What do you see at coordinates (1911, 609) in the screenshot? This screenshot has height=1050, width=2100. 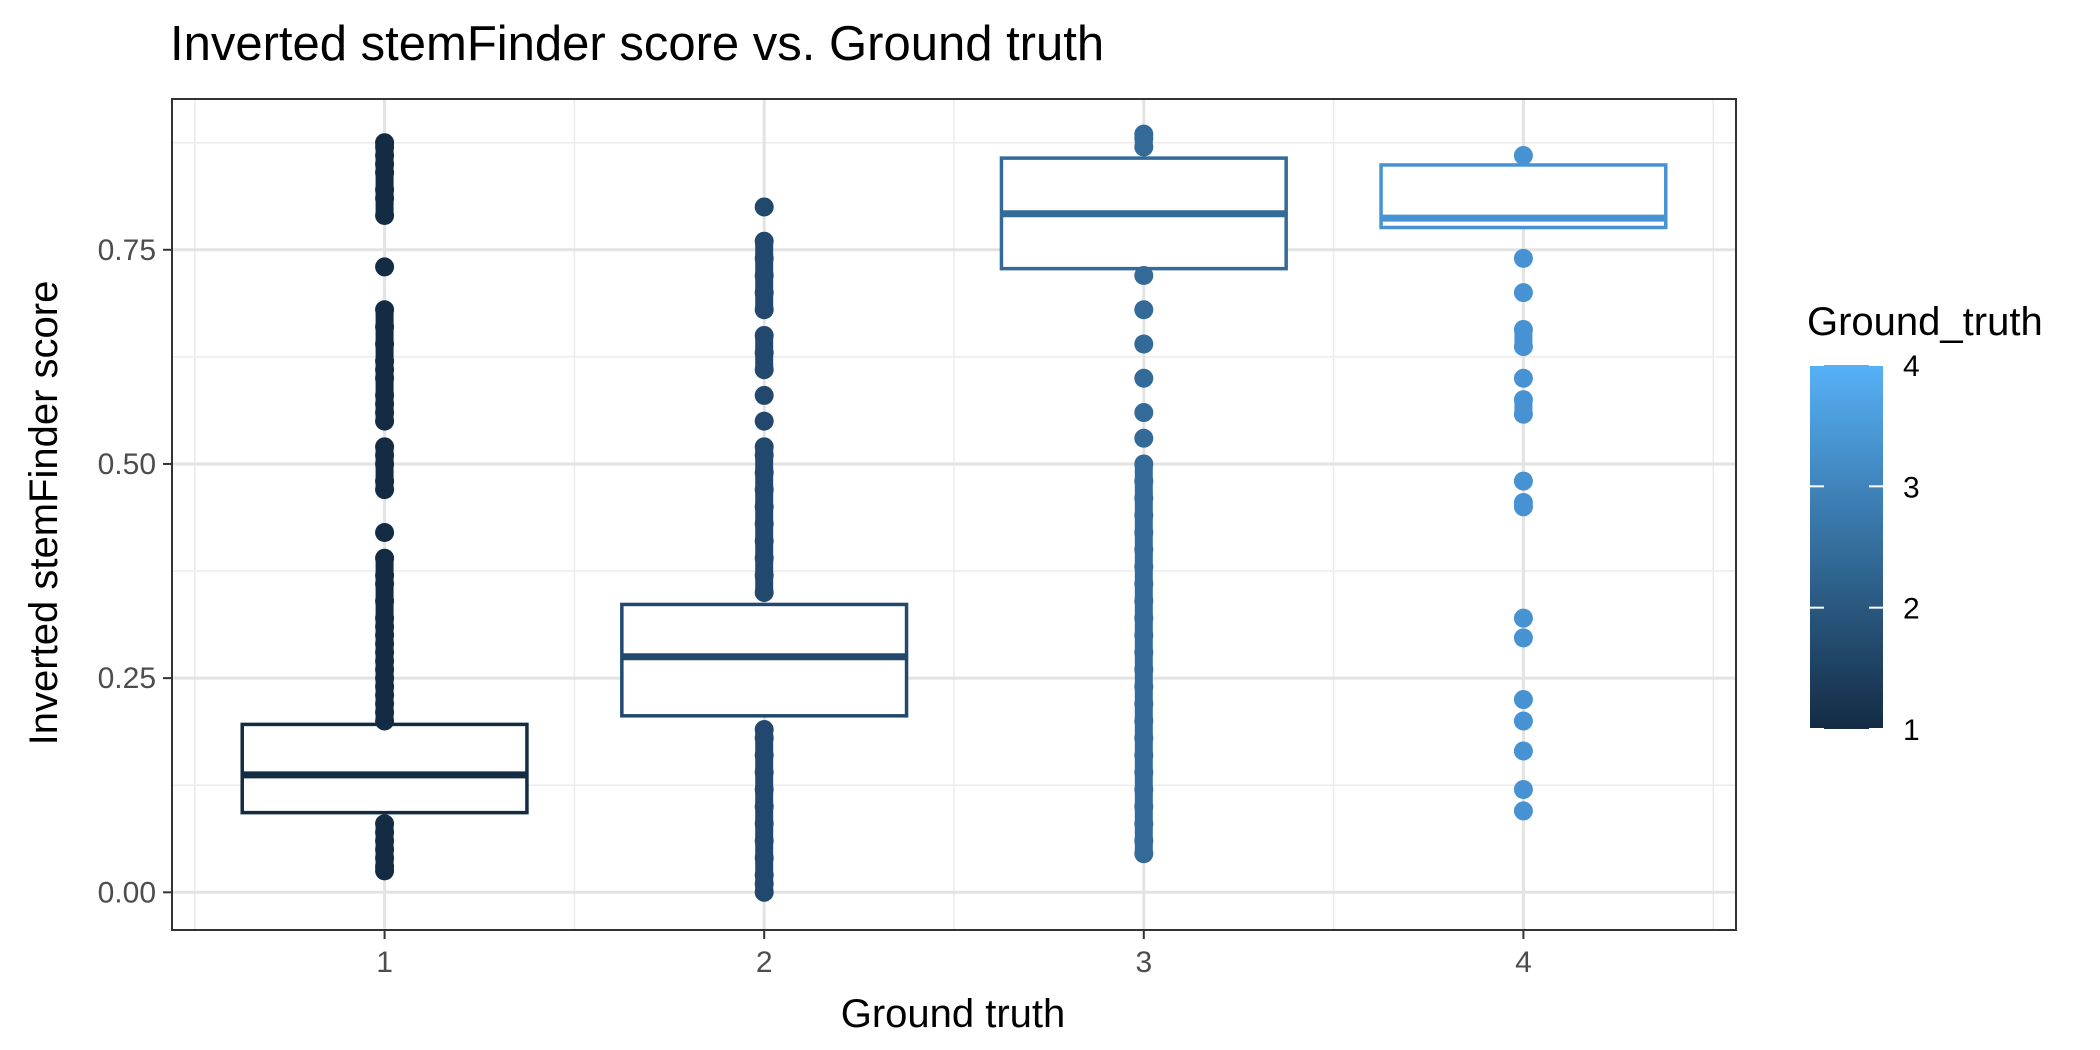 I see `legend-break-label: 2` at bounding box center [1911, 609].